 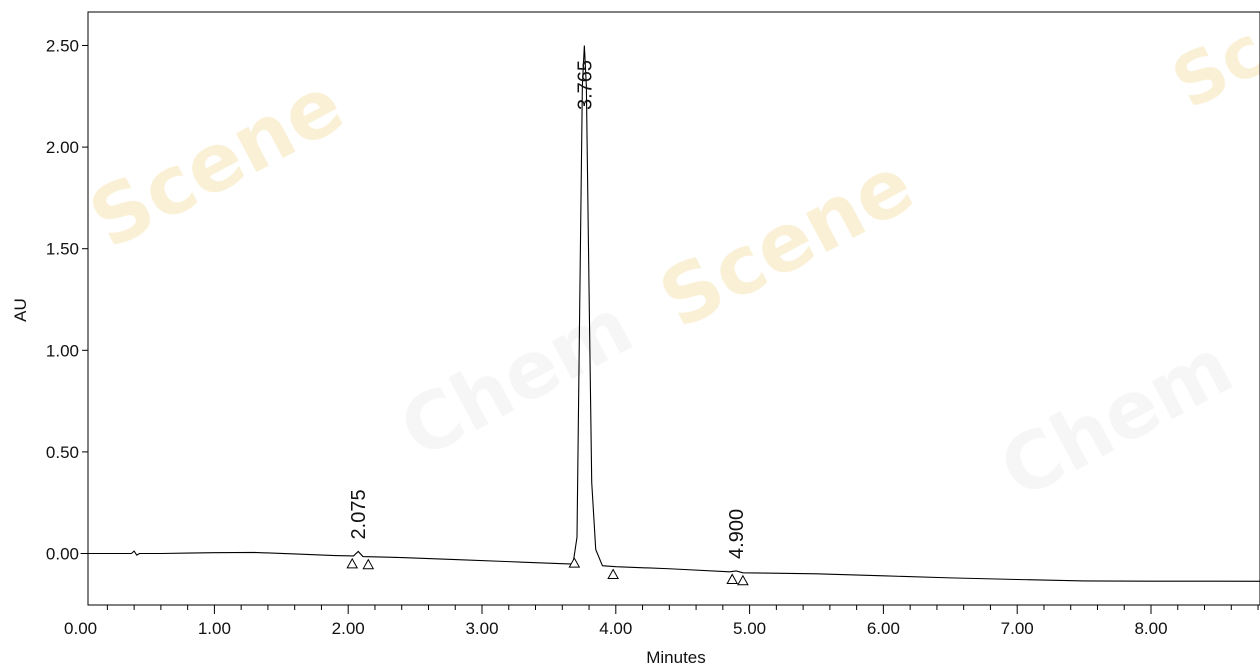 I want to click on peak-label: 2.075, so click(x=359, y=514).